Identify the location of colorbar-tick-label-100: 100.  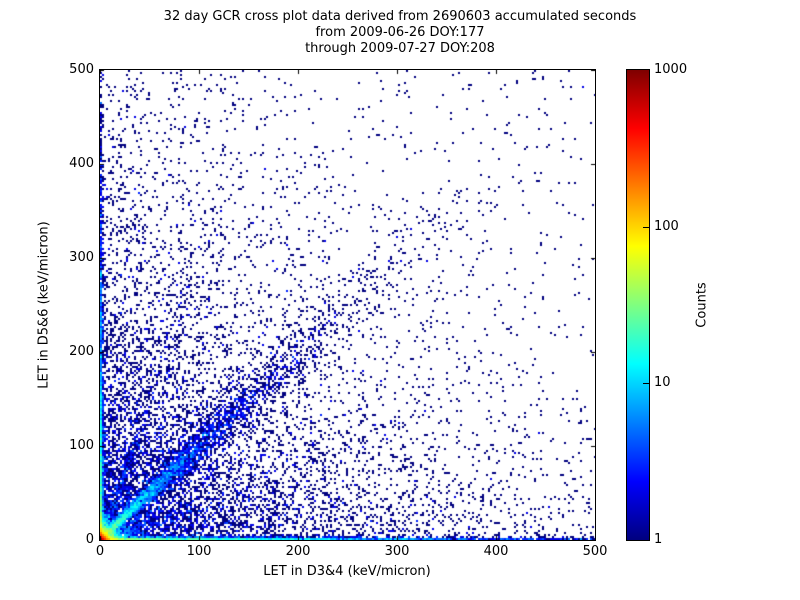
(666, 226).